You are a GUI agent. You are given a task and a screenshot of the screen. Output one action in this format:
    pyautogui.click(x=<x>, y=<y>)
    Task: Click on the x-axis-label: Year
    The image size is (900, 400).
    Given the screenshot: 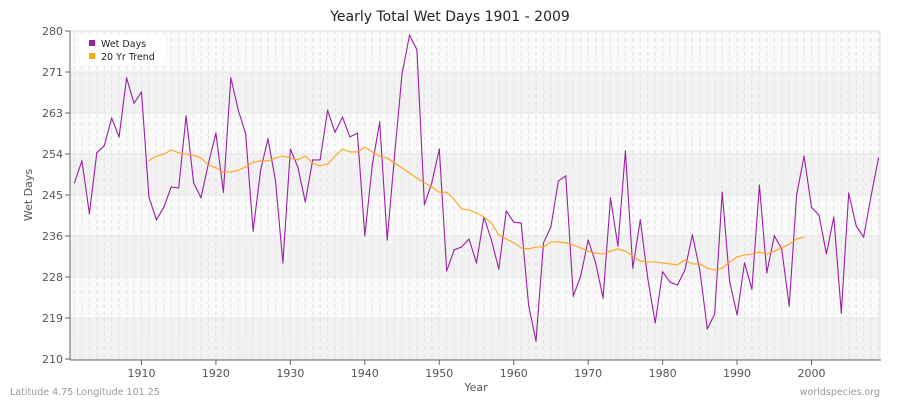 What is the action you would take?
    pyautogui.click(x=475, y=387)
    